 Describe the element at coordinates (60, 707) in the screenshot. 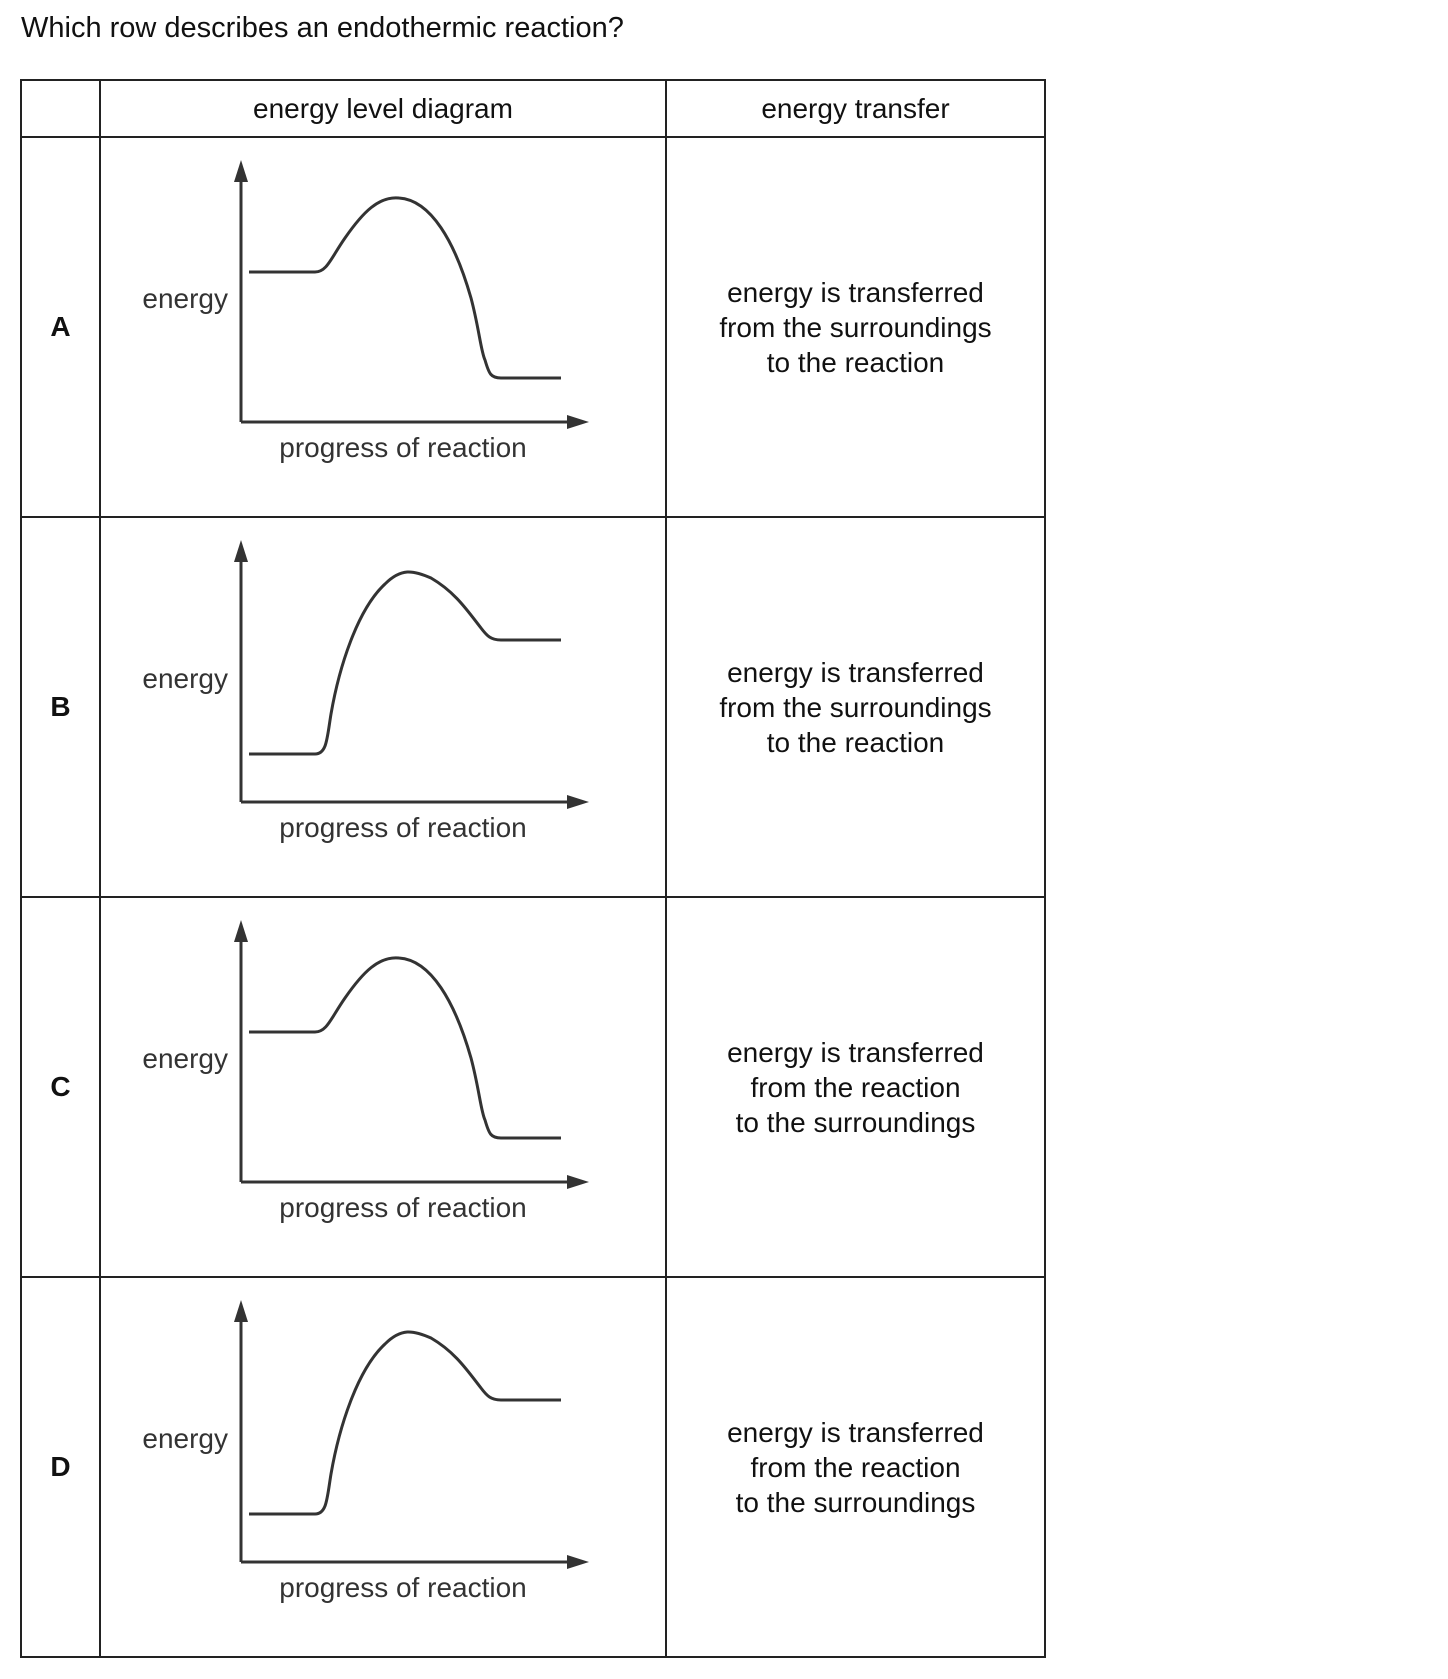

I see `option-letter: B` at that location.